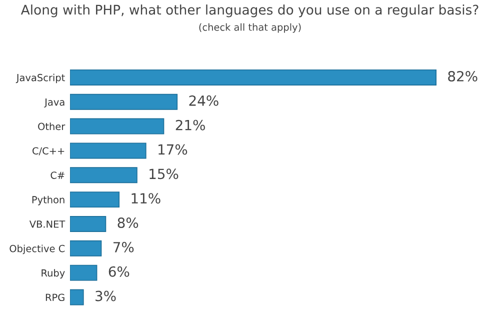  What do you see at coordinates (124, 247) in the screenshot?
I see `data-label: 7%` at bounding box center [124, 247].